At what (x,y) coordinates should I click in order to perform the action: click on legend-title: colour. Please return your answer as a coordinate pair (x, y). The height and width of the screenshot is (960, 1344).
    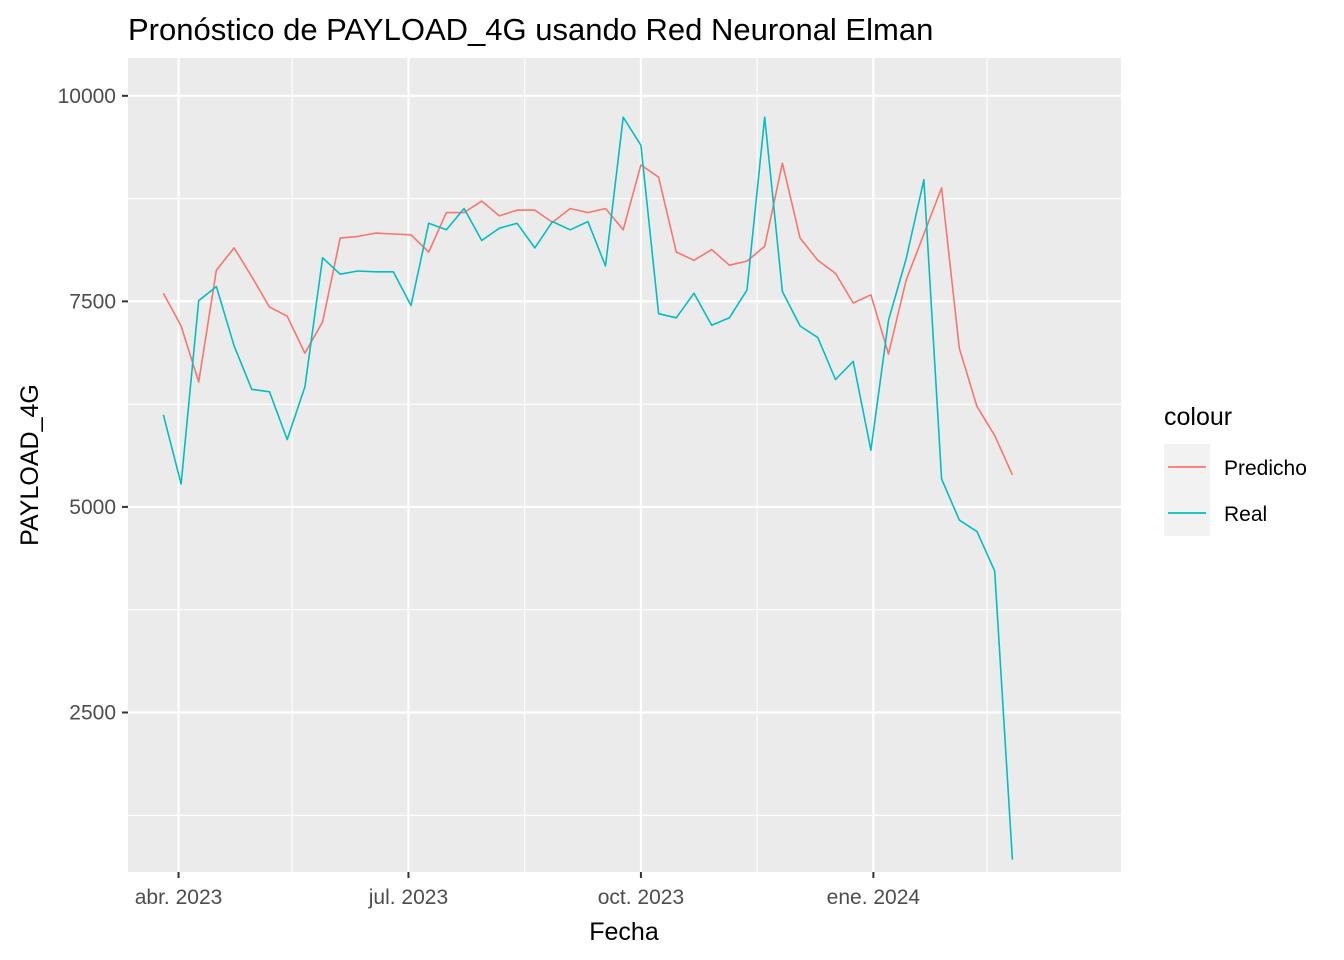
    Looking at the image, I should click on (1198, 417).